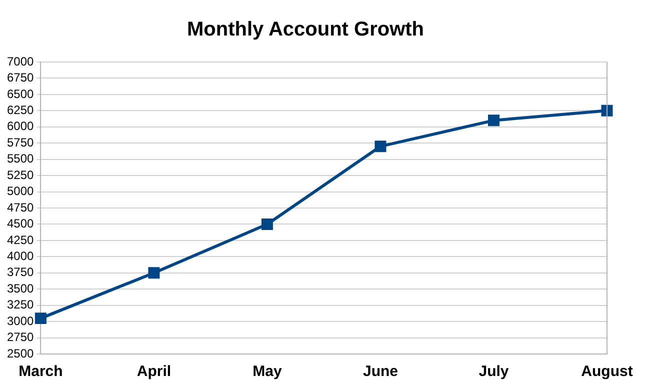 This screenshot has width=647, height=384. What do you see at coordinates (20, 223) in the screenshot?
I see `y-tick-label: 4500` at bounding box center [20, 223].